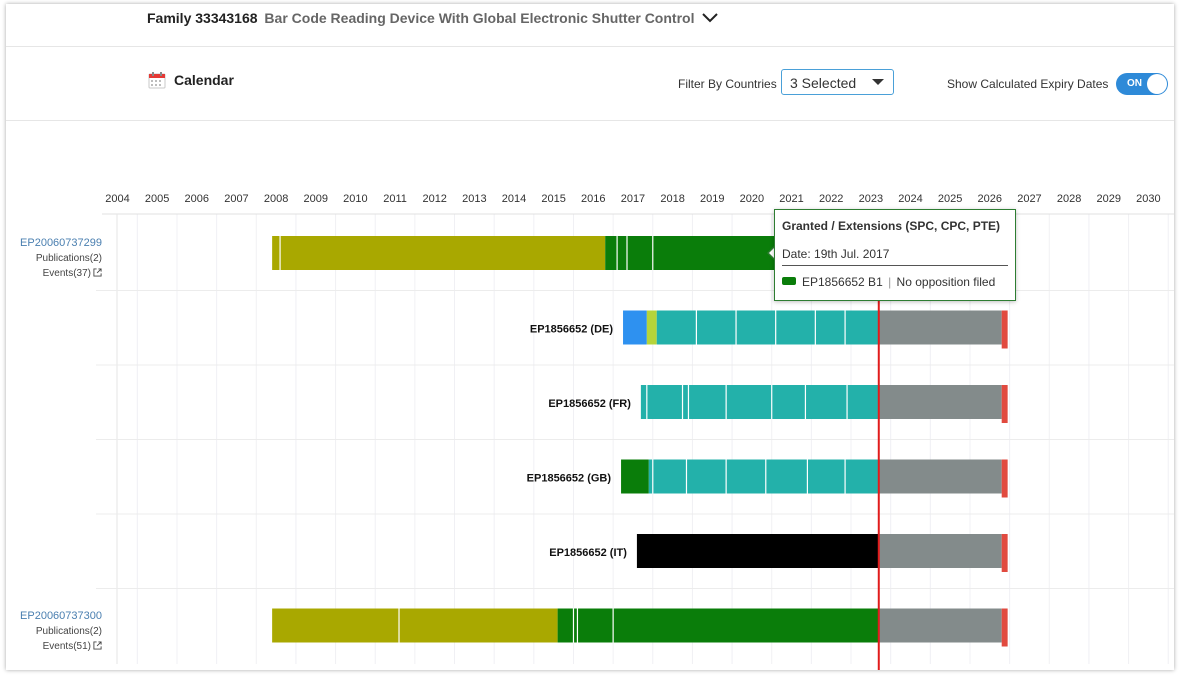  I want to click on year-tick-label: 2013, so click(474, 199).